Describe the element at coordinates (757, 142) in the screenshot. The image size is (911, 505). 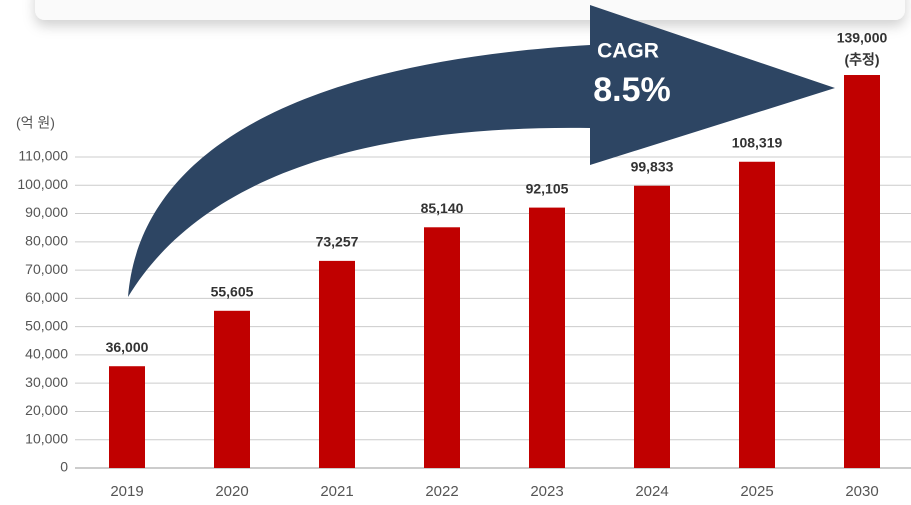
I see `value-label: 108,319` at that location.